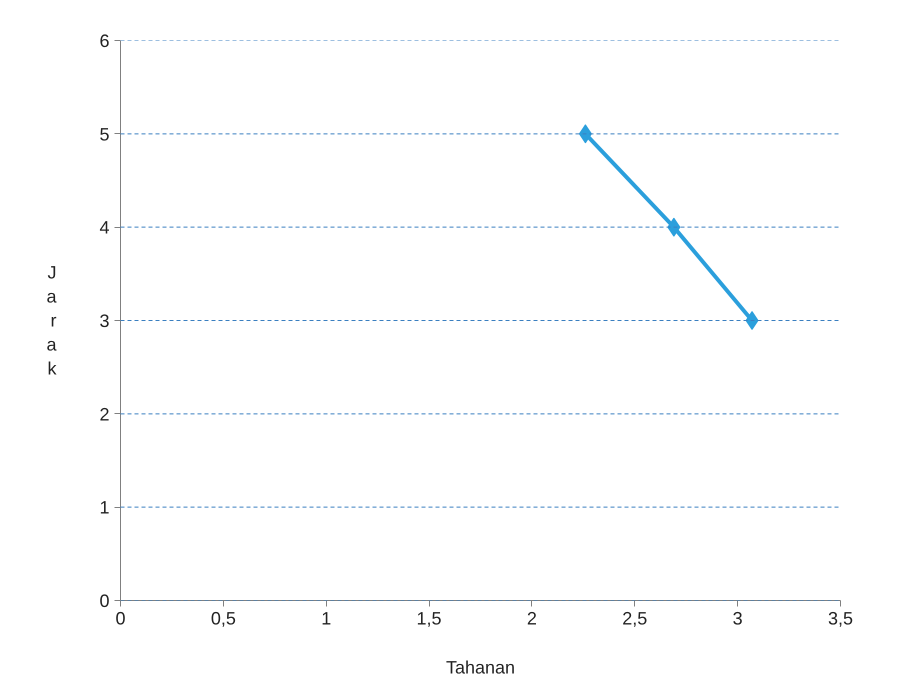  I want to click on y-tick-label: 3, so click(104, 321).